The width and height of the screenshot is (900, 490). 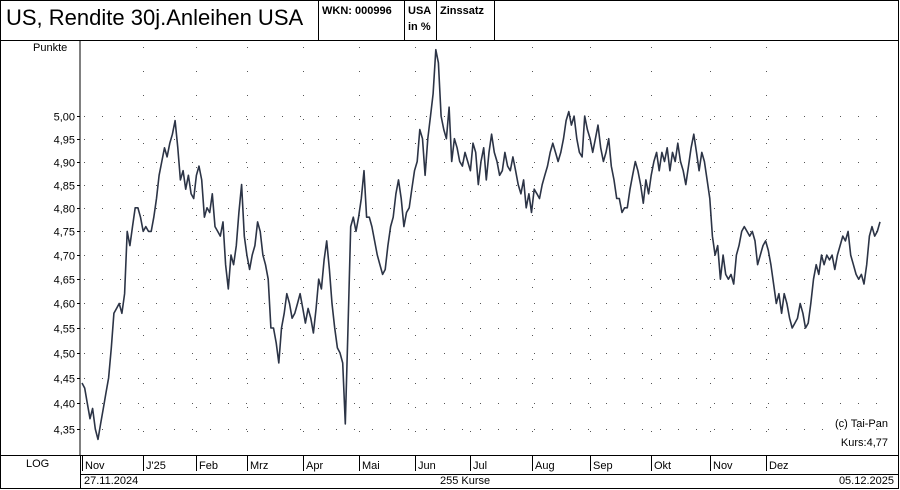 I want to click on x-tick-label: Jul, so click(x=480, y=466).